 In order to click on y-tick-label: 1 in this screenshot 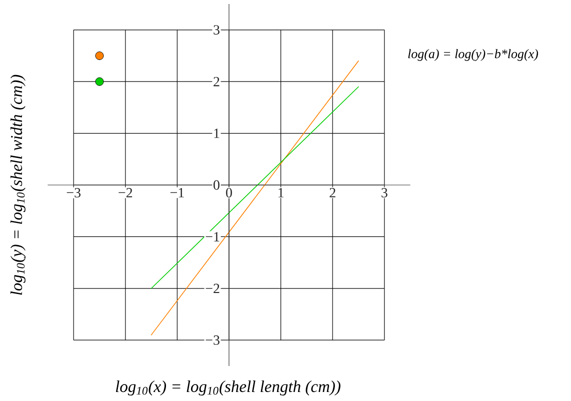, I will do `click(217, 133)`.